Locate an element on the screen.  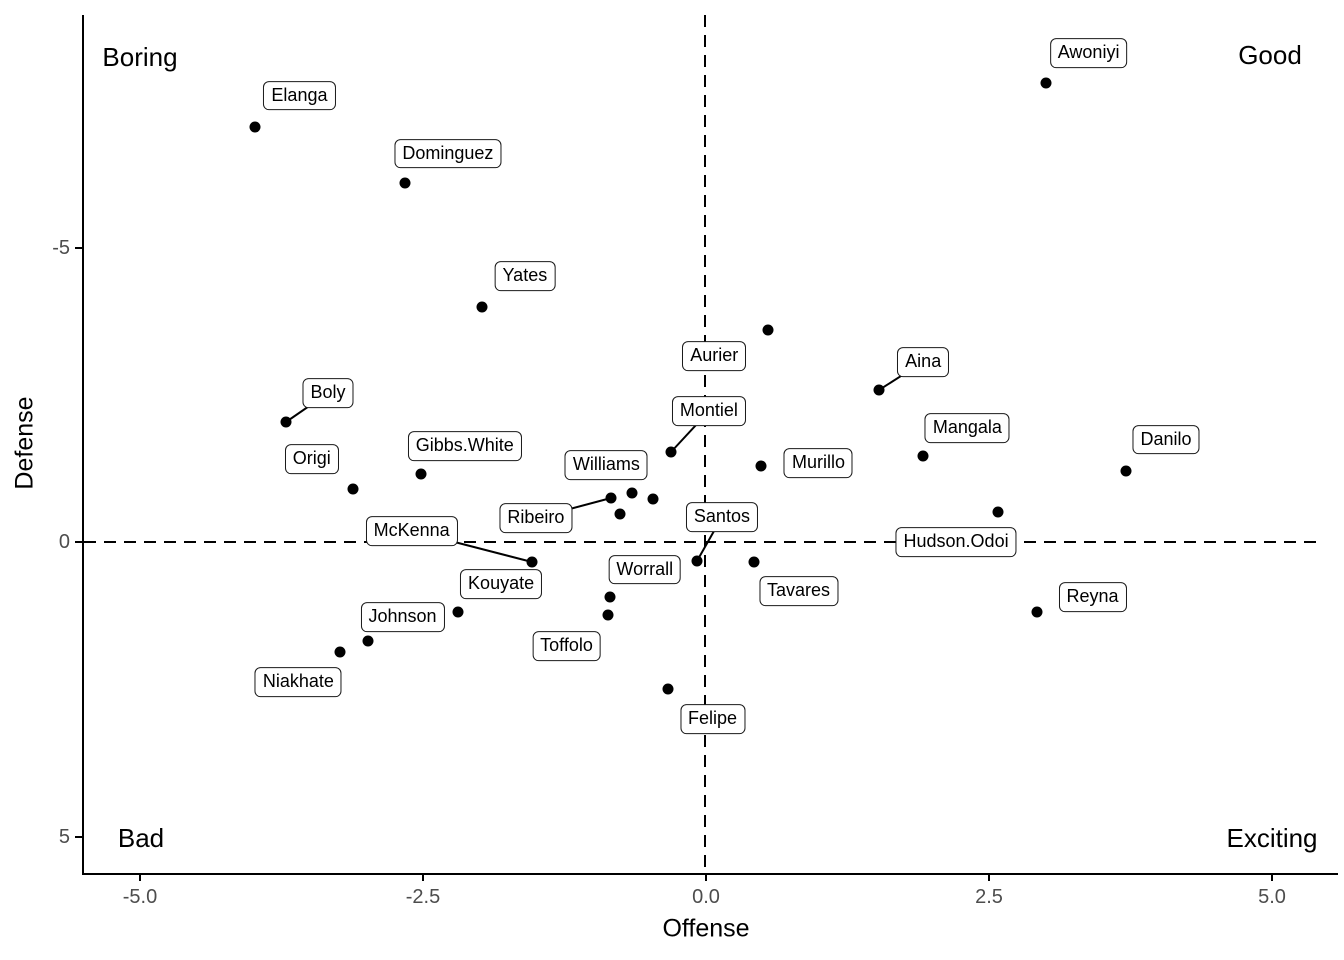
quadrant-label-exciting: Exciting is located at coordinates (1272, 838).